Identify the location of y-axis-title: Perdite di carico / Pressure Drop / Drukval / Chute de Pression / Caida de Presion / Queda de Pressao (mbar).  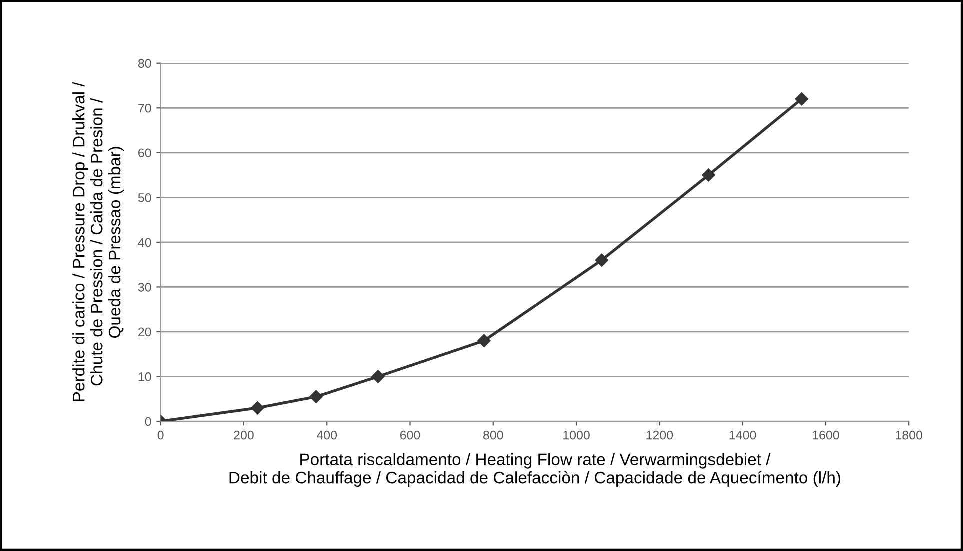
(98, 242).